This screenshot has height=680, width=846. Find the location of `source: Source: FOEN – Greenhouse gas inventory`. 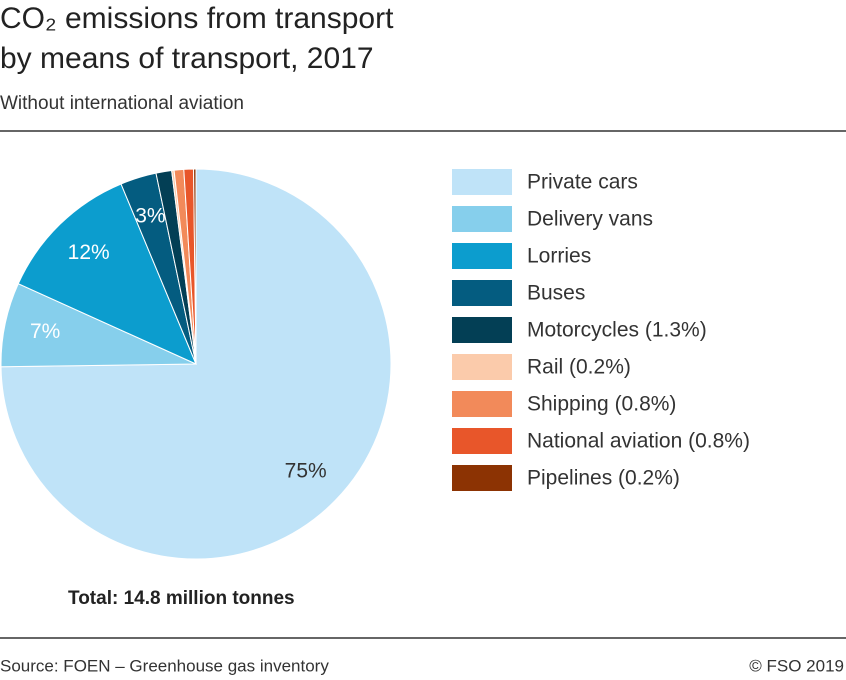

source: Source: FOEN – Greenhouse gas inventory is located at coordinates (164, 665).